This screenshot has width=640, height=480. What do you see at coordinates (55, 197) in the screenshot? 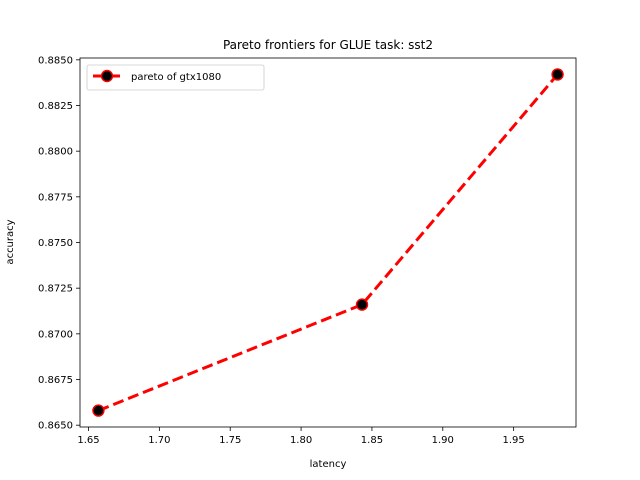
I see `y-tick-label: 0.8775` at bounding box center [55, 197].